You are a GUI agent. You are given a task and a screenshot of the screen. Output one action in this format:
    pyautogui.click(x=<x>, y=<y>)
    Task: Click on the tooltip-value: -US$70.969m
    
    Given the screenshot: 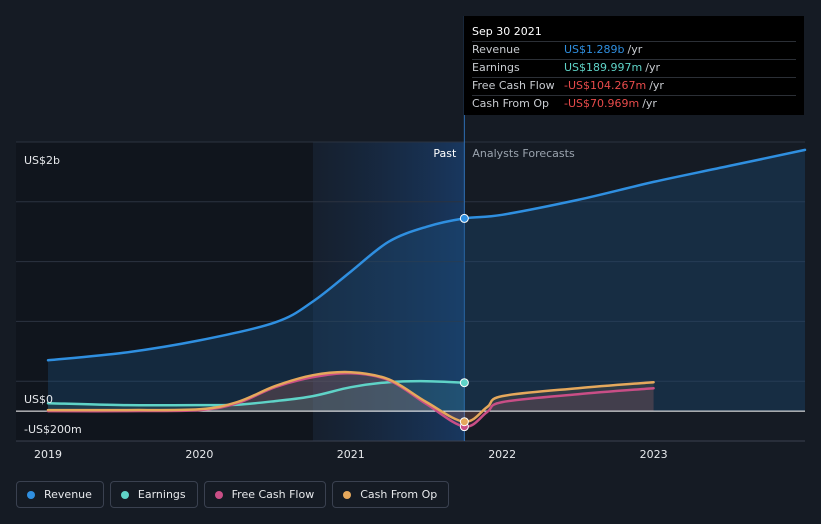 What is the action you would take?
    pyautogui.click(x=602, y=103)
    